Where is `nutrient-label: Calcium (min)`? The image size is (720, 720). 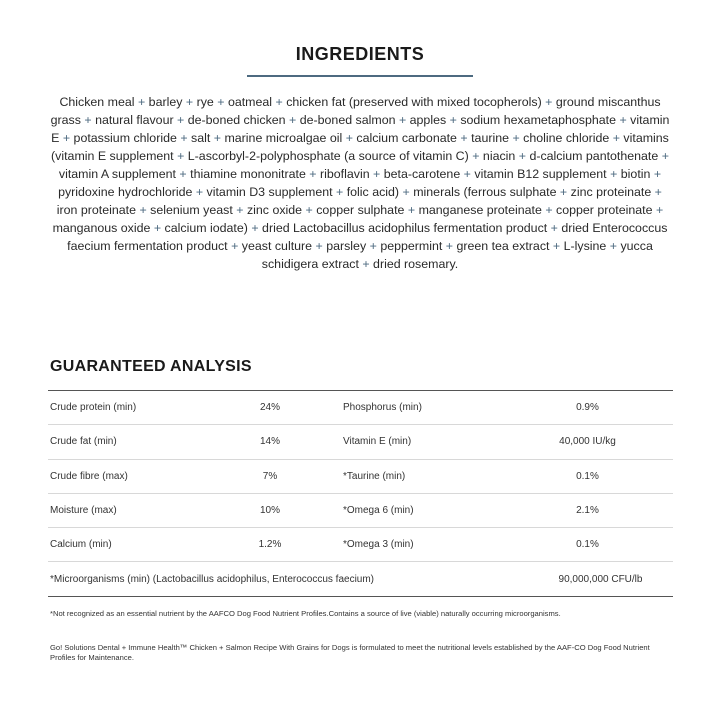
nutrient-label: Calcium (min) is located at coordinates (81, 545).